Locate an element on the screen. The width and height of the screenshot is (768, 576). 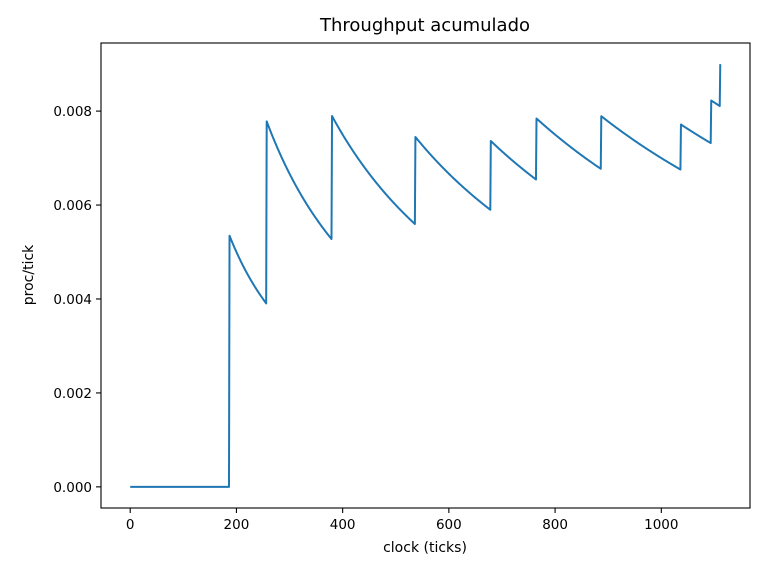
y-tick-label: 0.008 is located at coordinates (72, 112).